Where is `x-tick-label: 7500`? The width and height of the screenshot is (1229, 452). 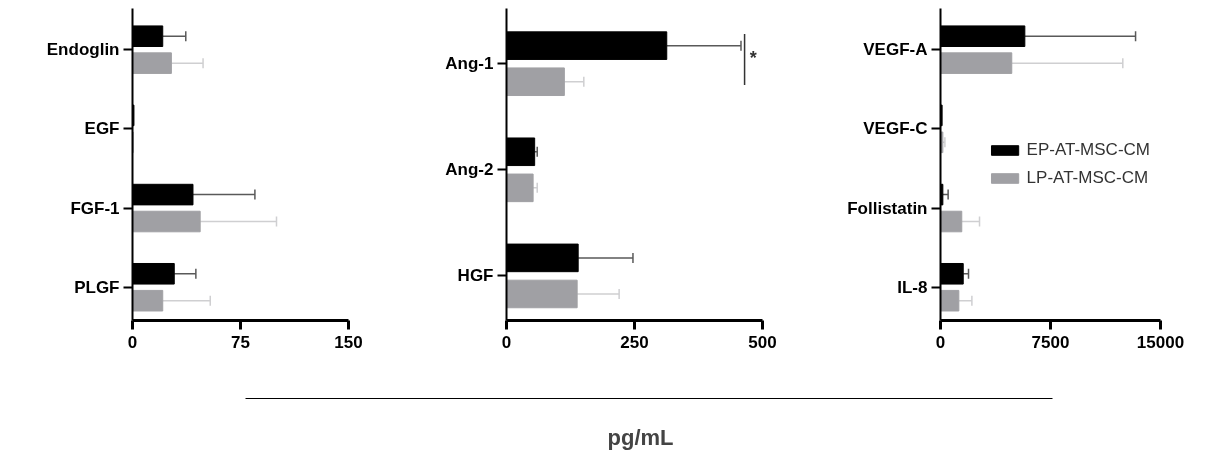 x-tick-label: 7500 is located at coordinates (1050, 342).